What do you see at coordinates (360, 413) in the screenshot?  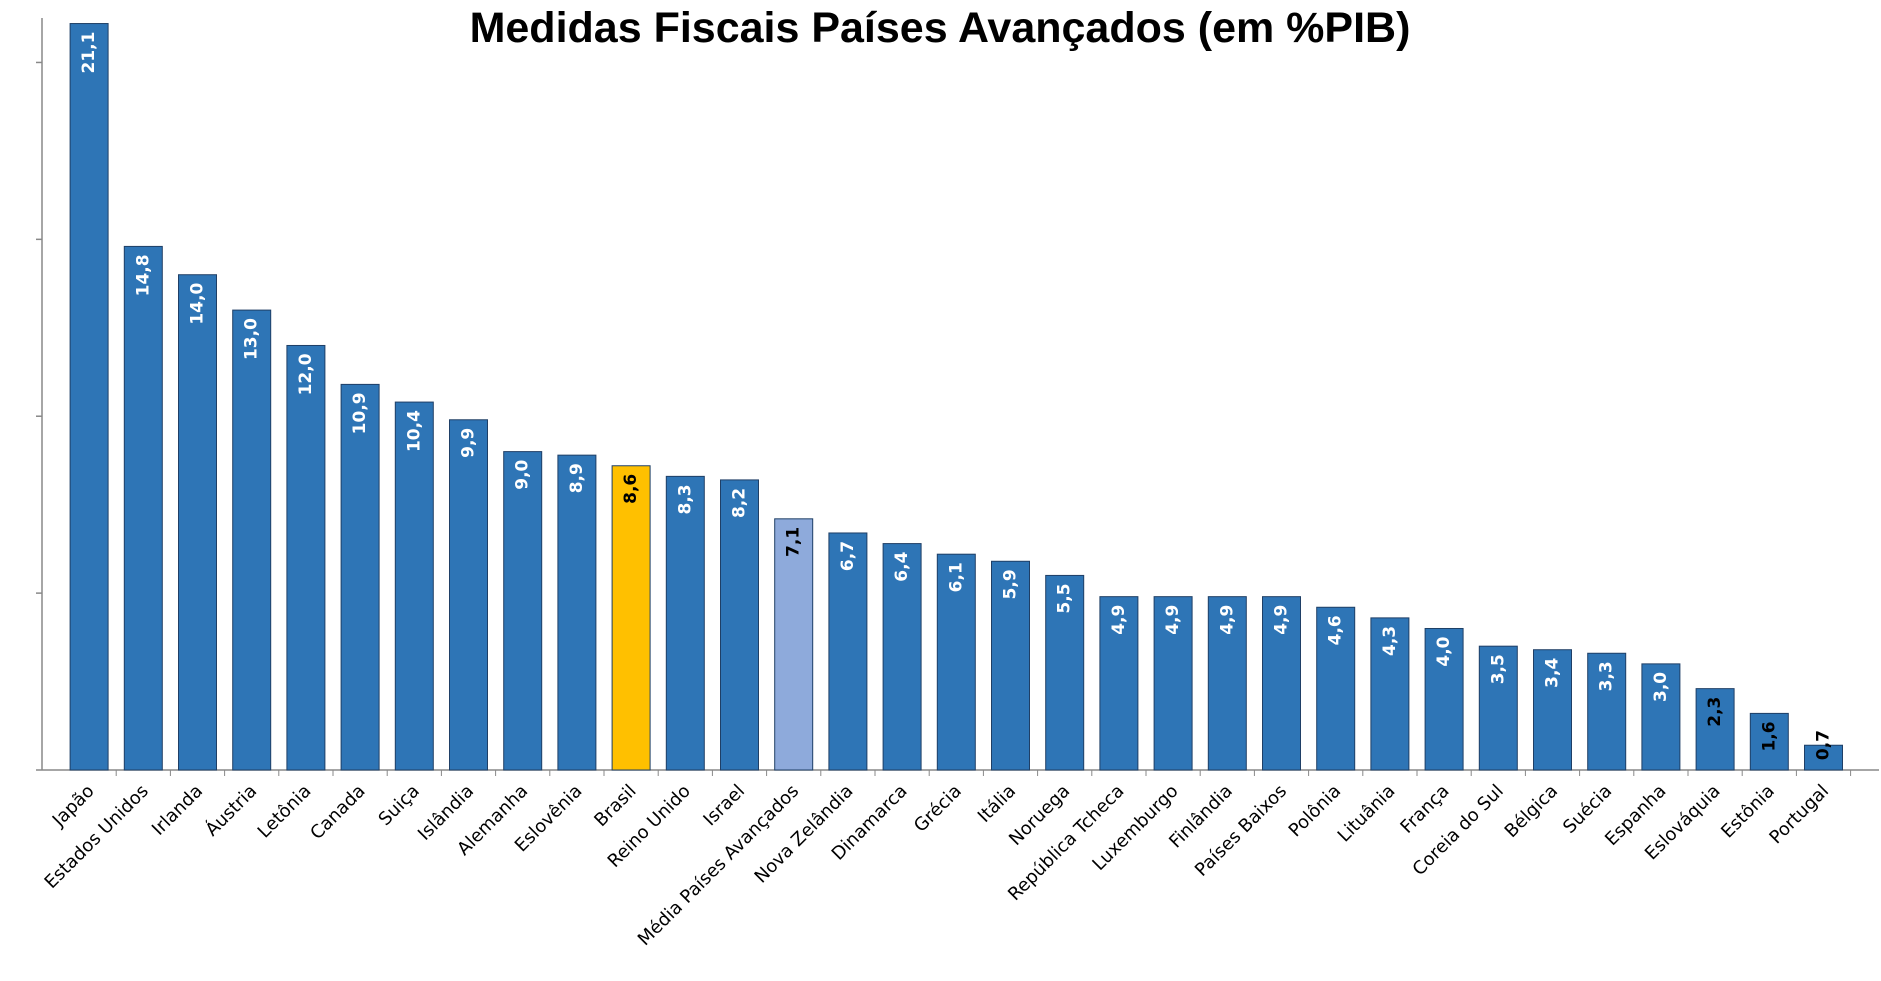 I see `value-label: 10,9` at bounding box center [360, 413].